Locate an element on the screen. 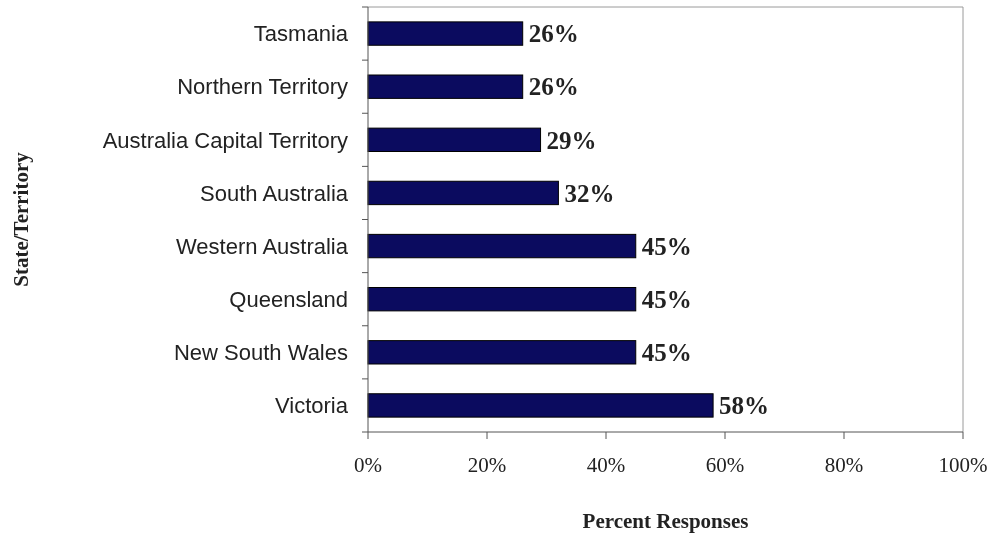 This screenshot has width=1002, height=540. x-tick-label: 60% is located at coordinates (725, 465).